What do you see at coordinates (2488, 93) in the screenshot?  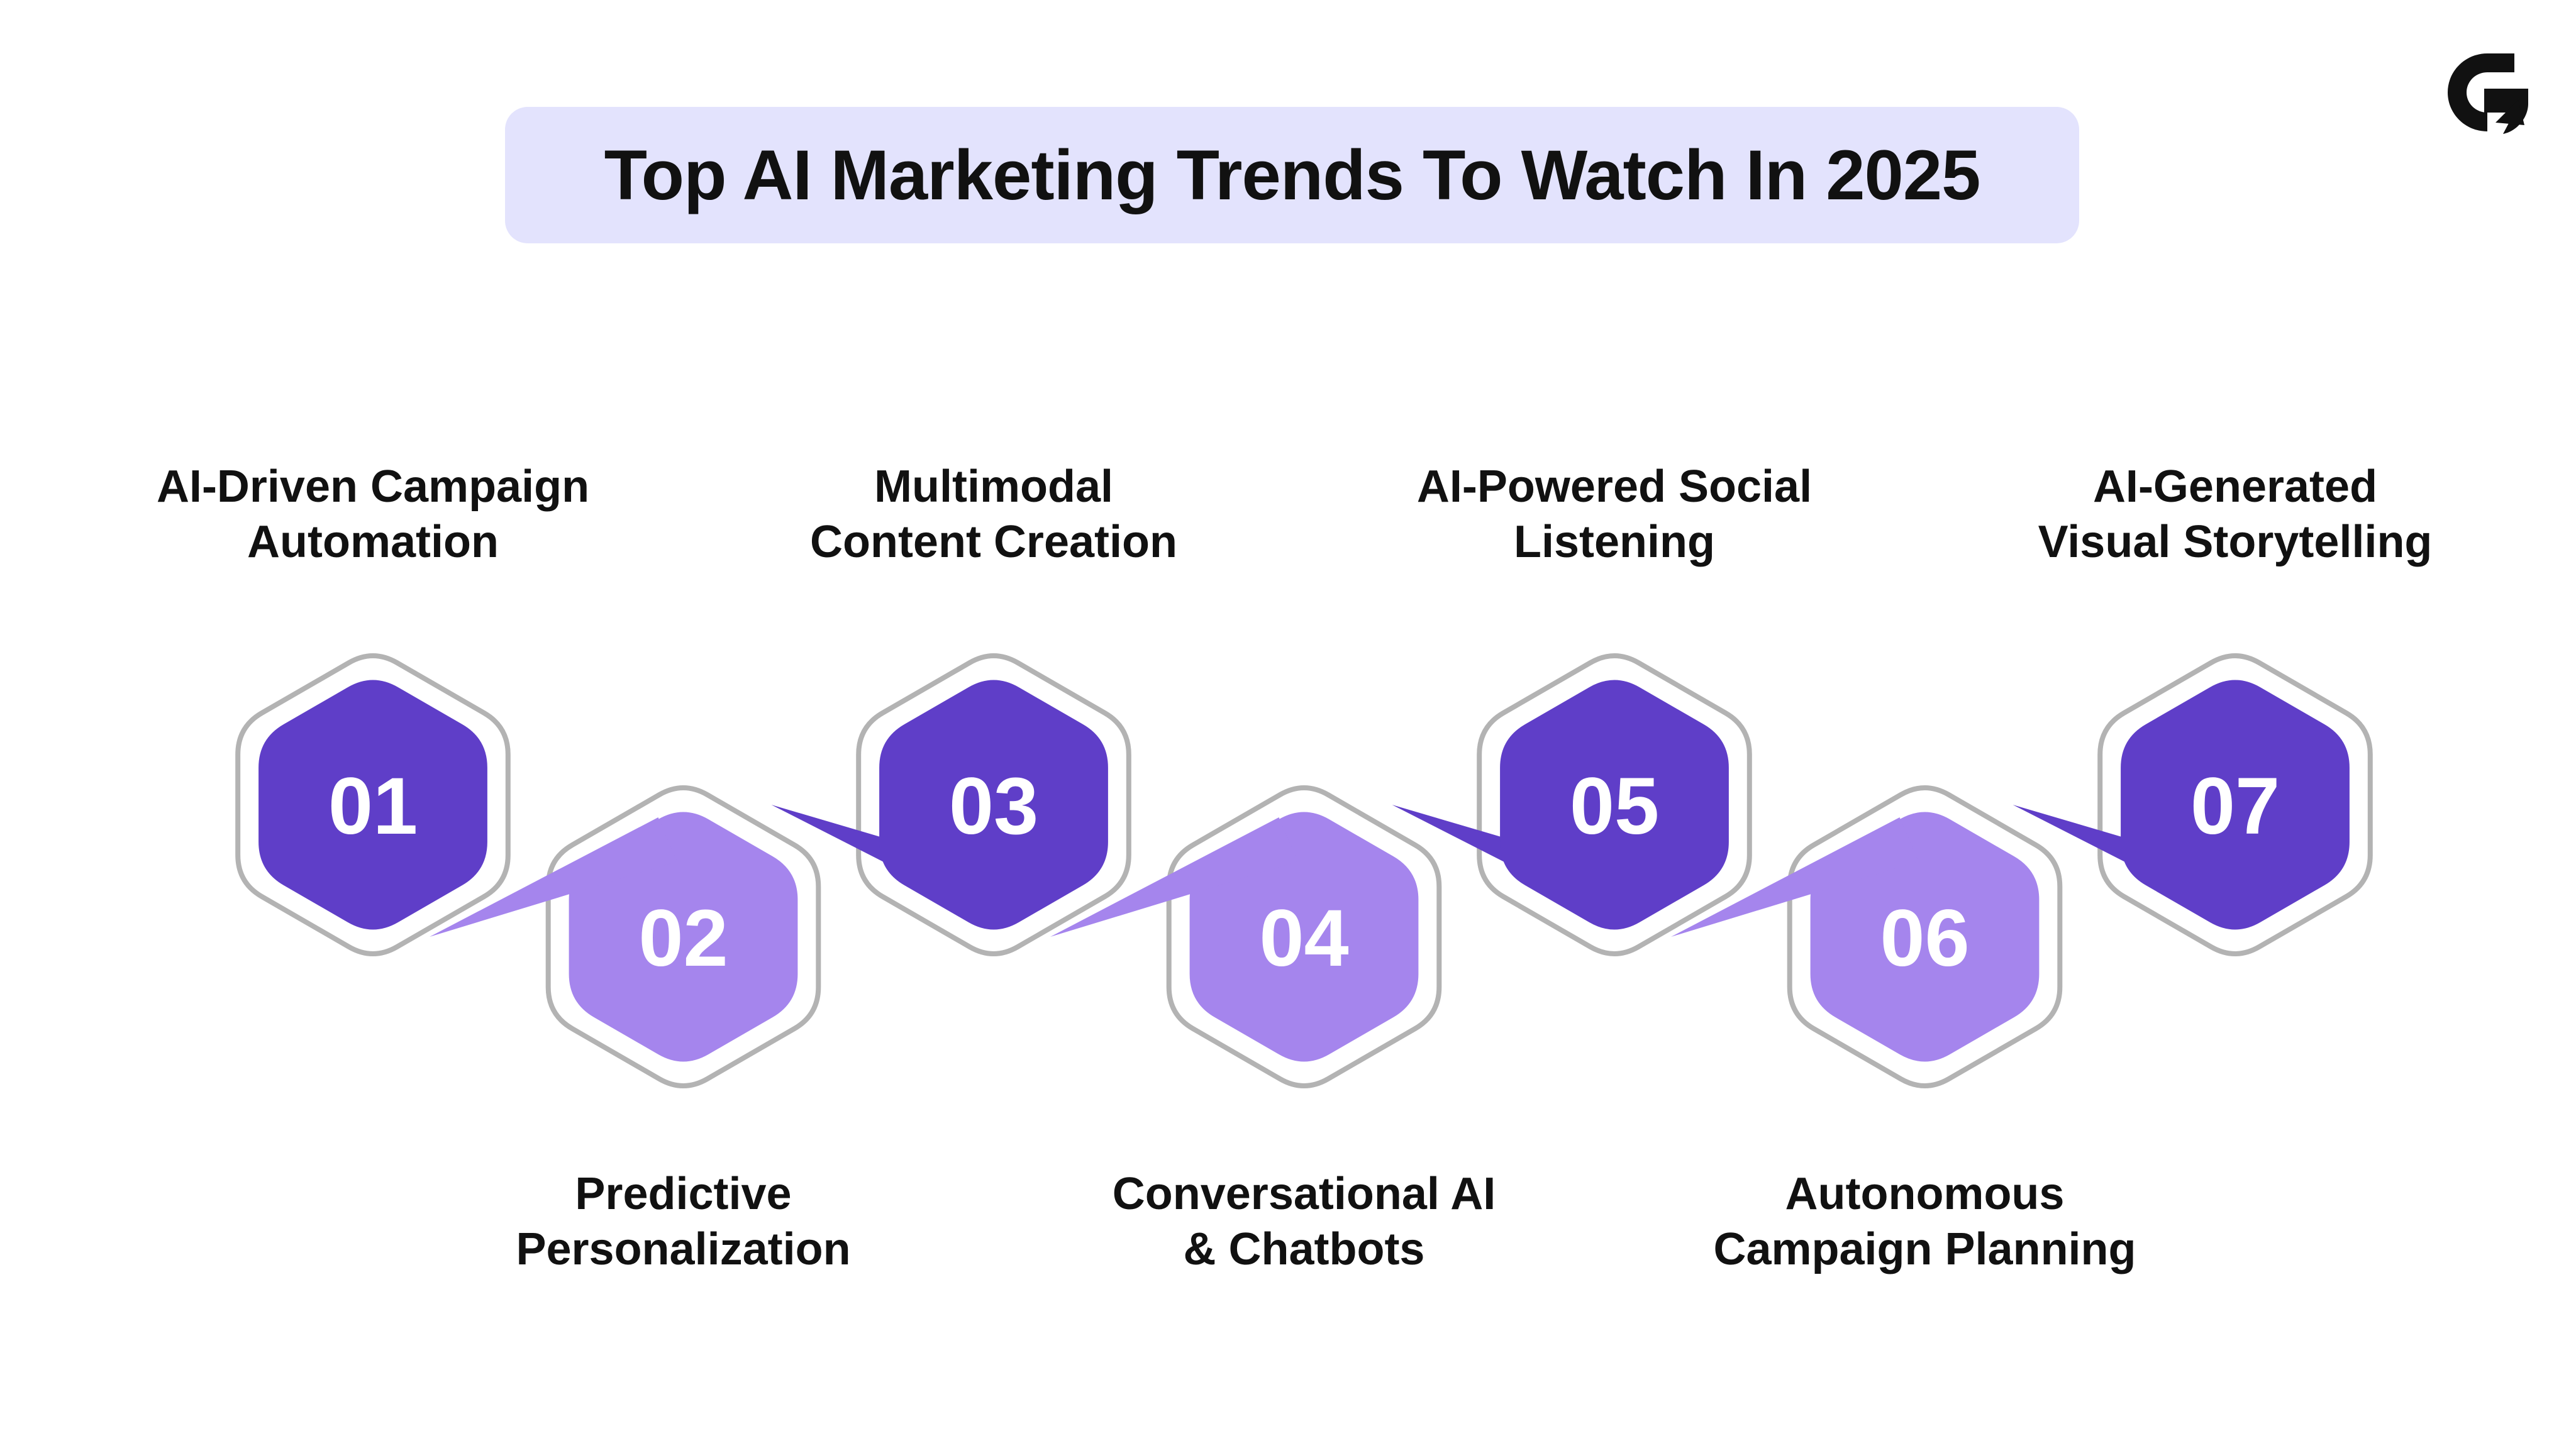 I see `g-arrow-logo-icon` at bounding box center [2488, 93].